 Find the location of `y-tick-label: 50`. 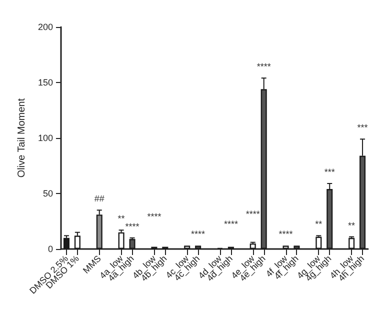

y-tick-label: 50 is located at coordinates (47, 193).